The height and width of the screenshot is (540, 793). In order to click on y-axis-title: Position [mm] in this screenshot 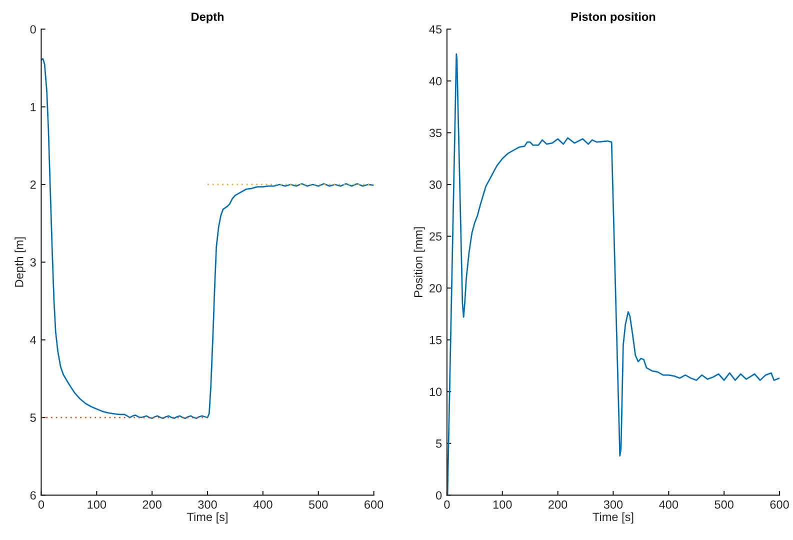, I will do `click(419, 262)`.